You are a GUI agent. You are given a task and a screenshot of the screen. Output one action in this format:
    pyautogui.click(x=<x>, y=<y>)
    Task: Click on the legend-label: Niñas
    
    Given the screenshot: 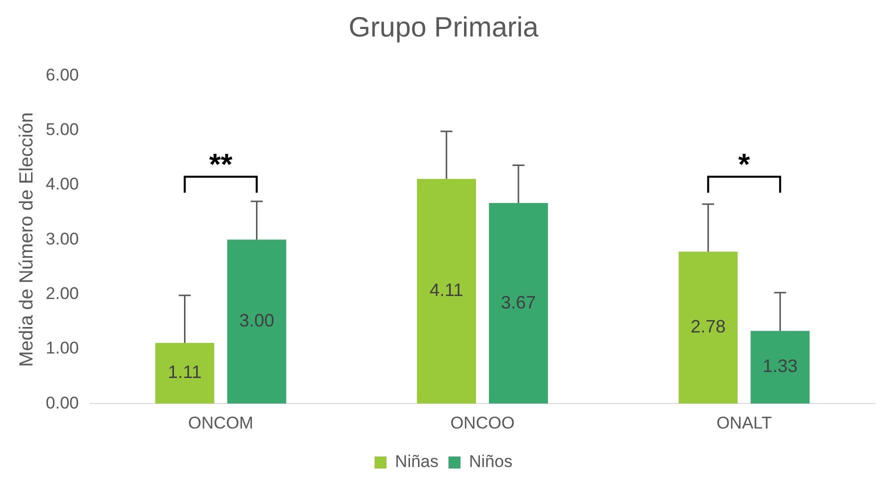 What is the action you would take?
    pyautogui.click(x=417, y=462)
    